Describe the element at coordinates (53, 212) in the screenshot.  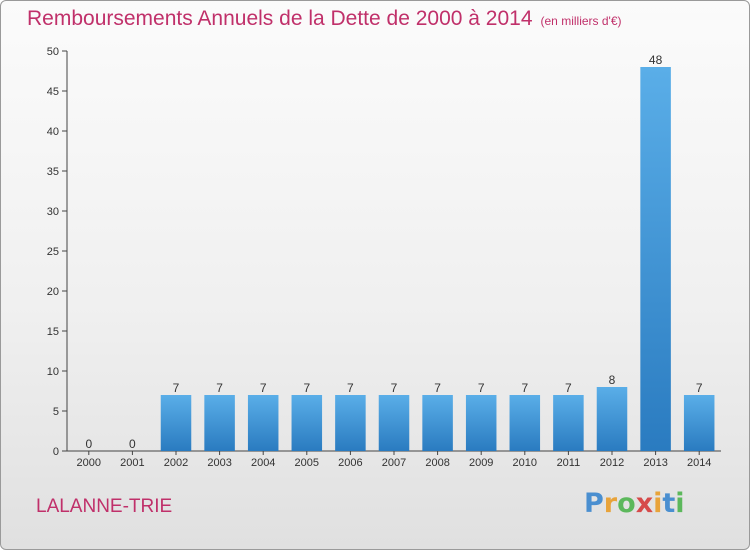
I see `y-tick-label: 30` at that location.